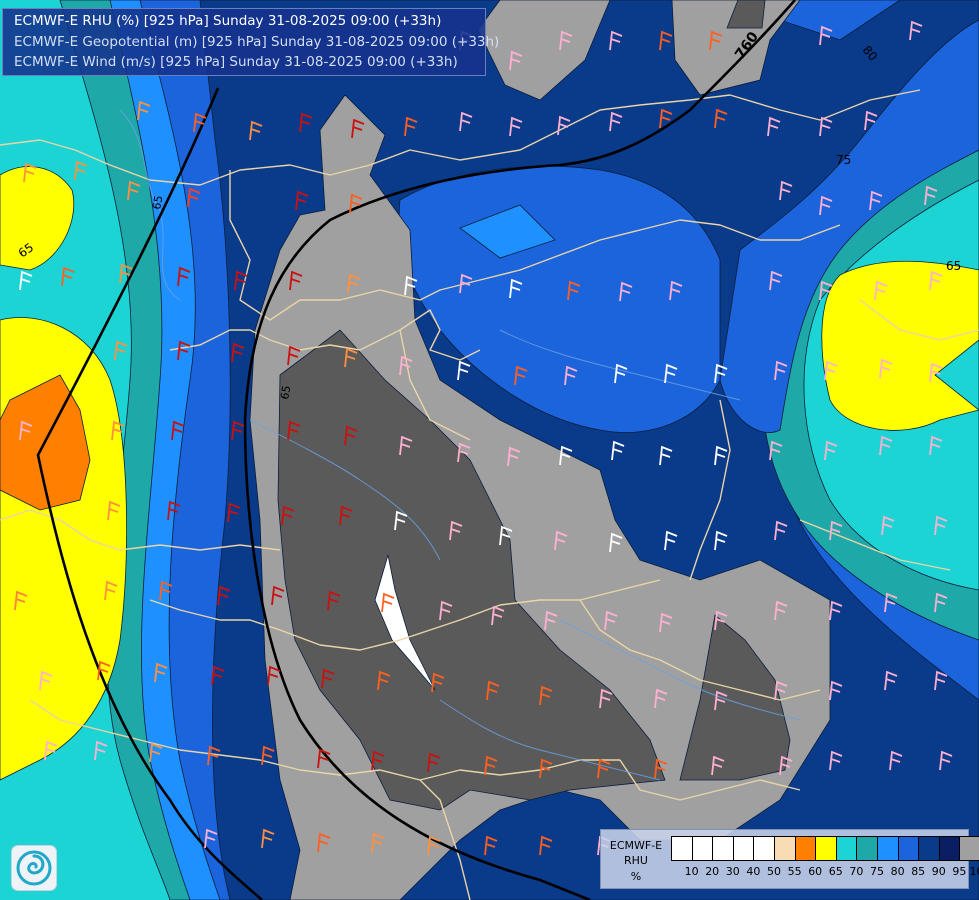 This screenshot has width=979, height=900. What do you see at coordinates (746, 14) in the screenshot?
I see `zone-top-dark-ne` at bounding box center [746, 14].